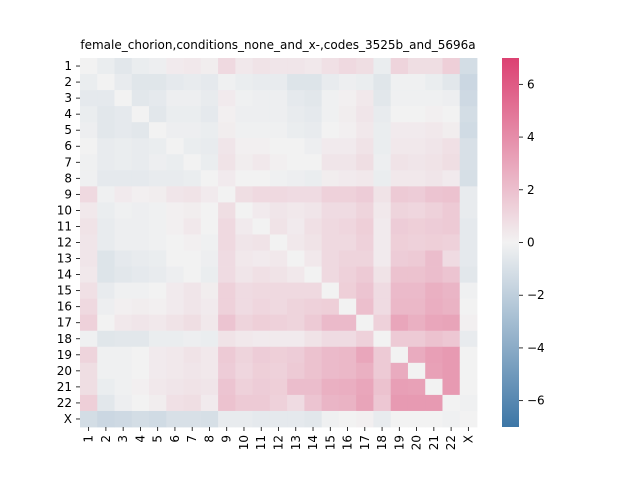  I want to click on x-tick-label: 2, so click(106, 439).